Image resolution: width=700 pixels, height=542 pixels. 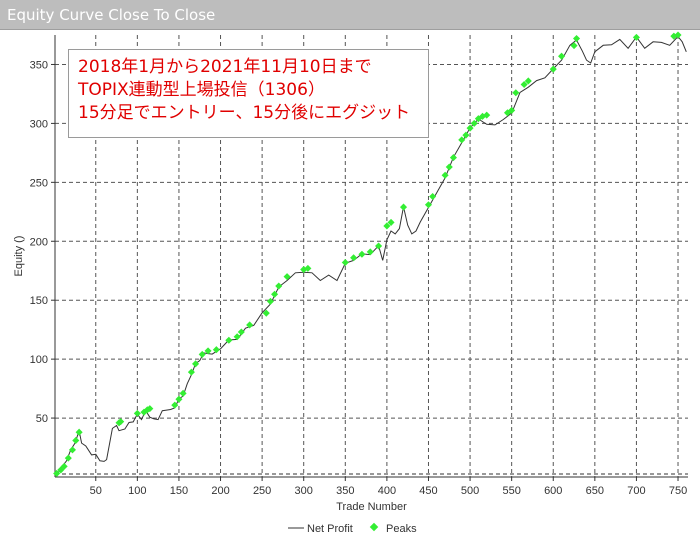 I want to click on x-tick-label-400: 400, so click(x=387, y=491).